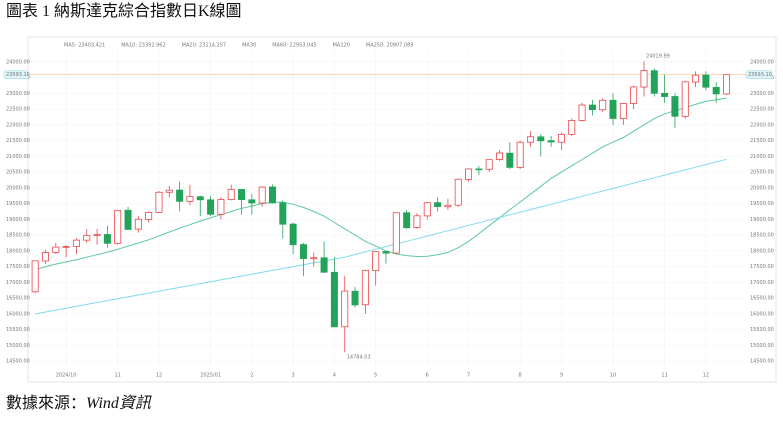  I want to click on y-tick-label: 22000.00, so click(18, 125).